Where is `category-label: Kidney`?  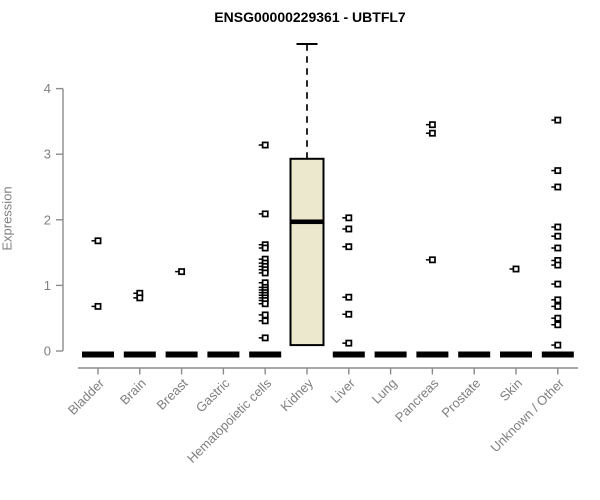 category-label: Kidney is located at coordinates (296, 394).